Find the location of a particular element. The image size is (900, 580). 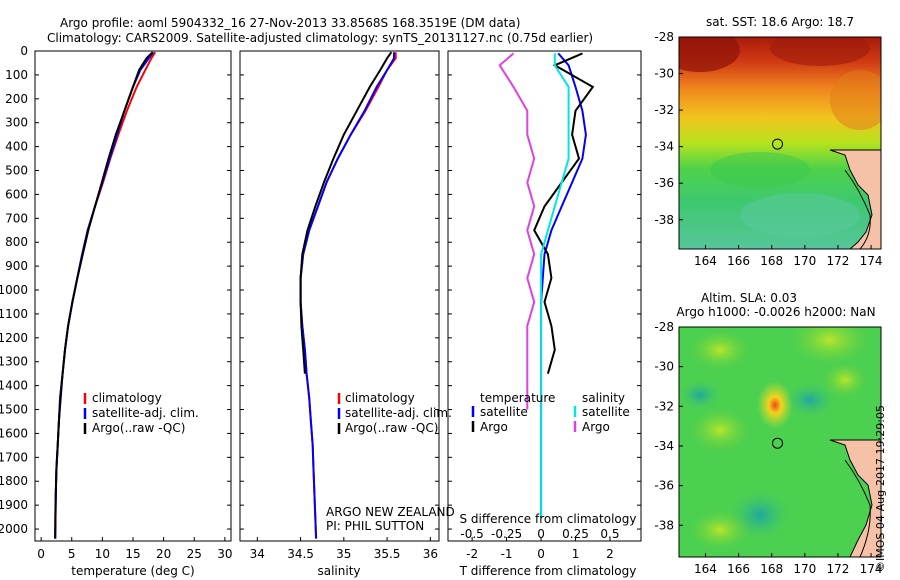

sla-argo-position-marker is located at coordinates (778, 443).